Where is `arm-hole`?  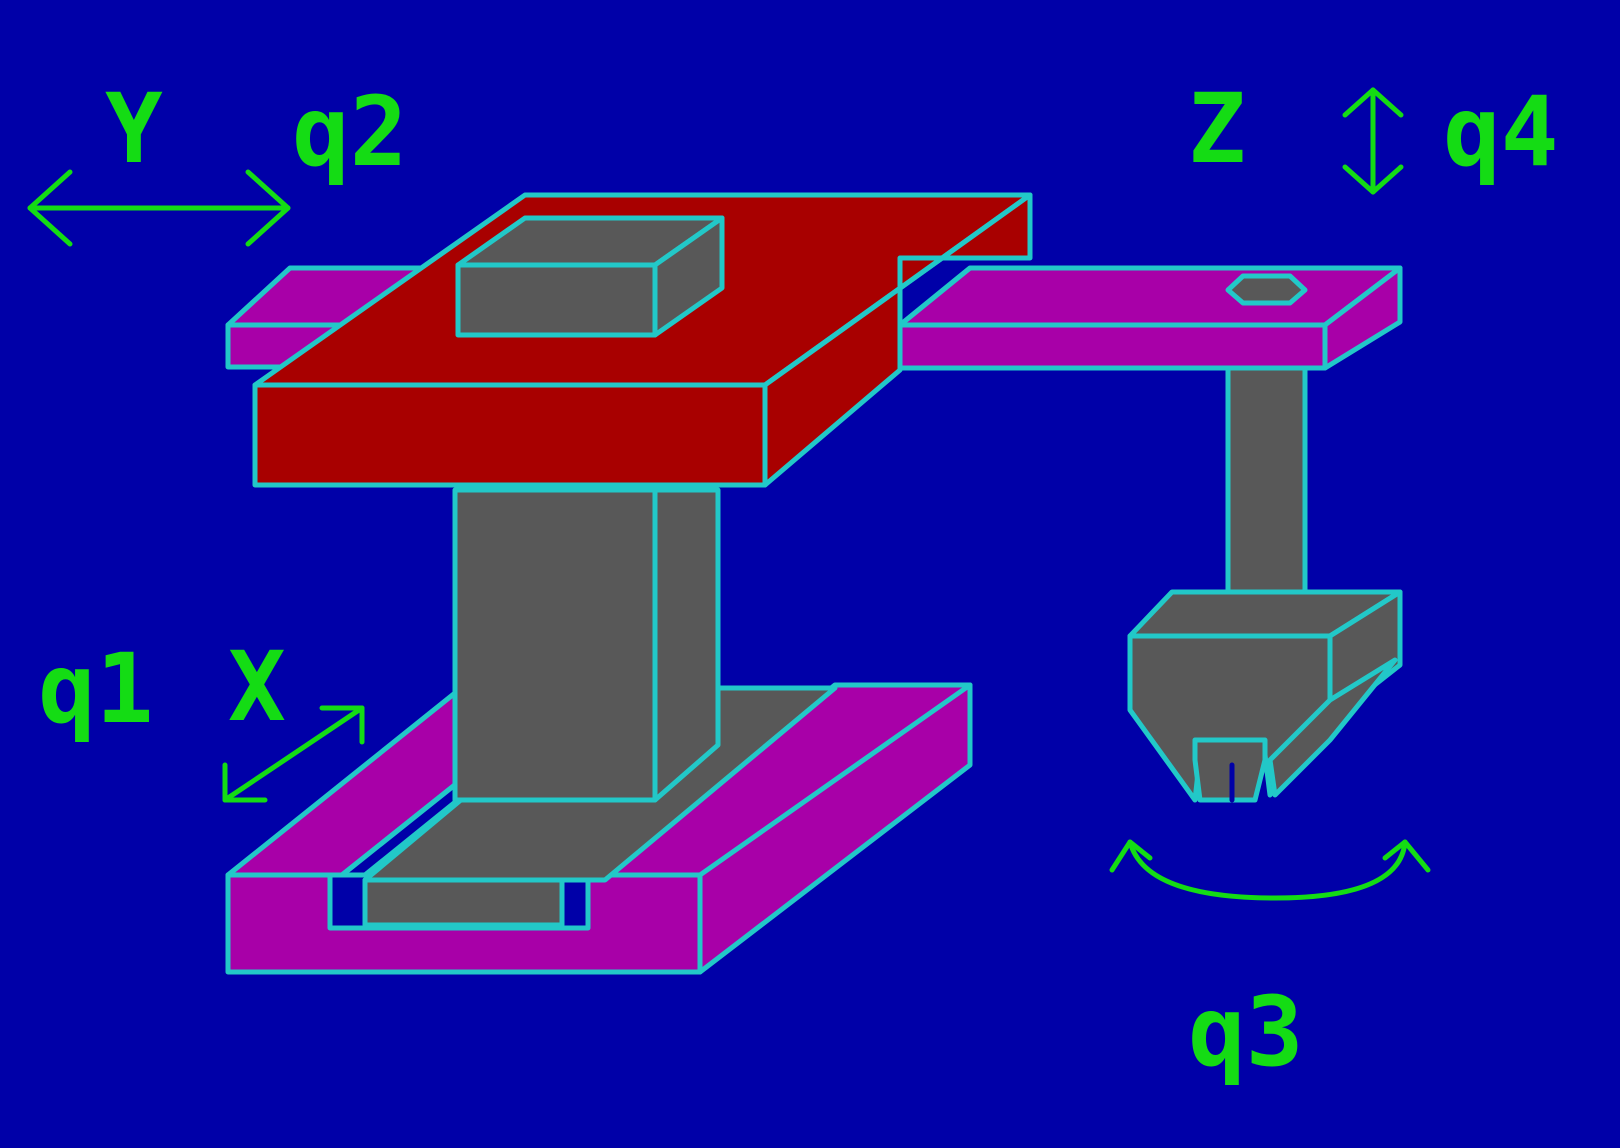
arm-hole is located at coordinates (1266, 289).